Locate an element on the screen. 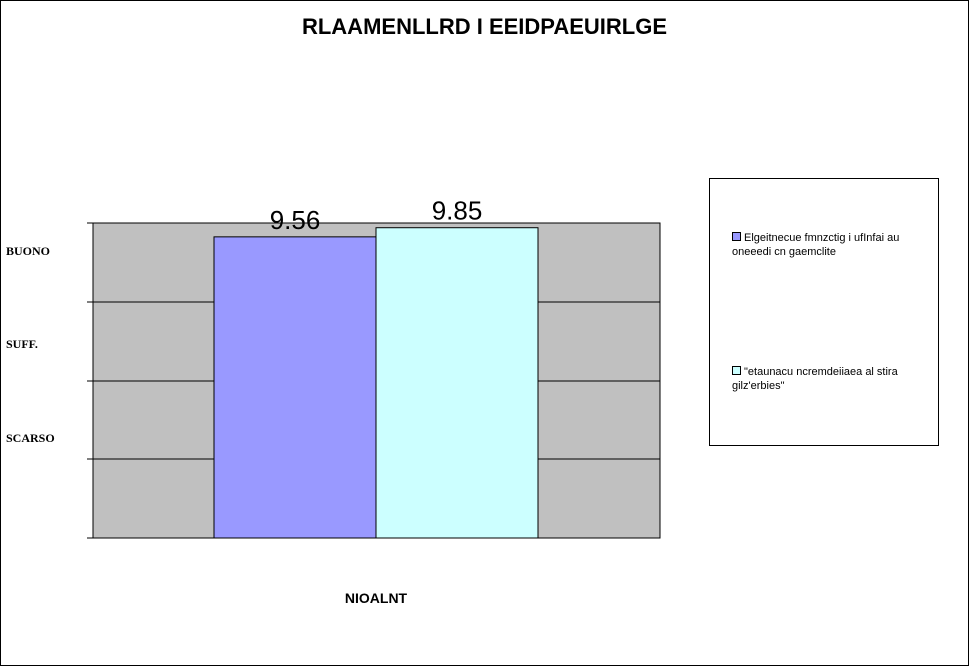 This screenshot has width=969, height=666. data-label-series-2: 9.85 is located at coordinates (457, 211).